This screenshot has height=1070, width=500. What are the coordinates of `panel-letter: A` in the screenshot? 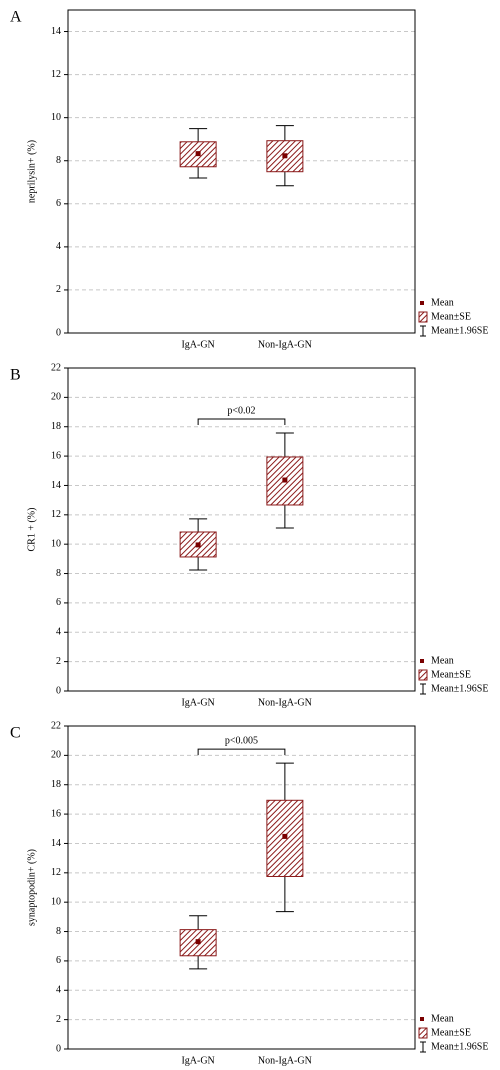 It's located at (16, 17).